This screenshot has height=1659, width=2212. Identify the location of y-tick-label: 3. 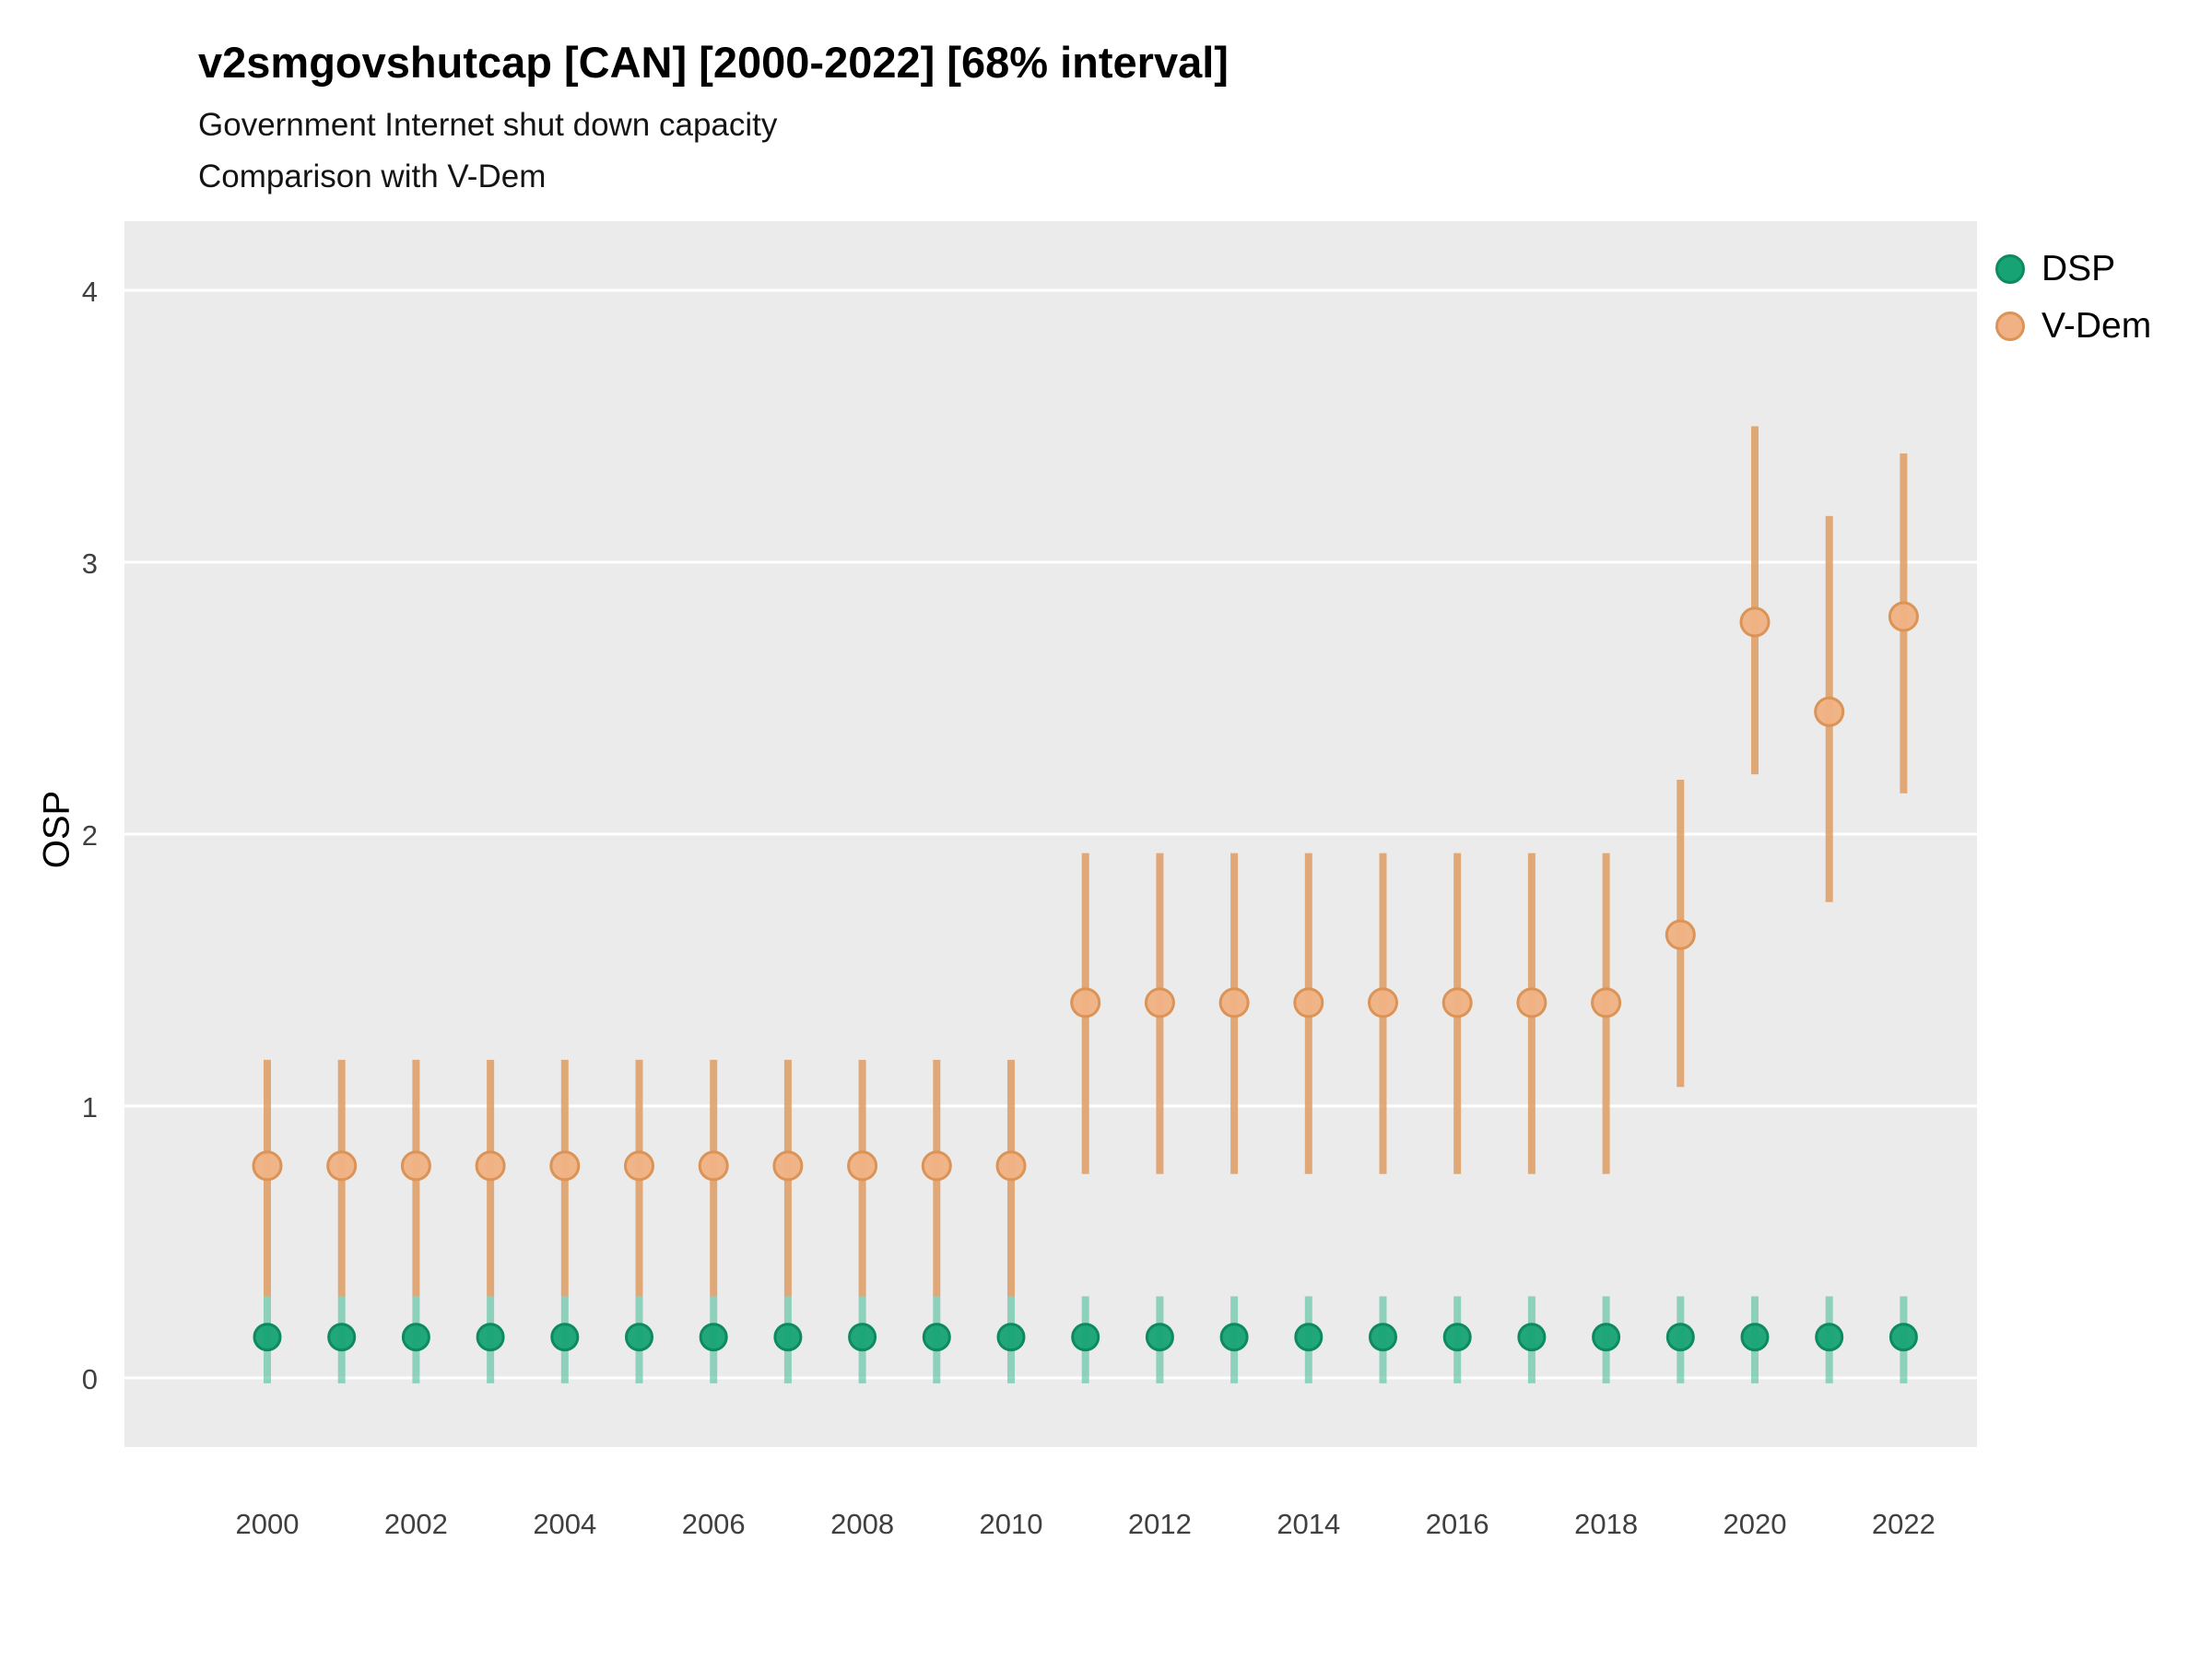
(90, 563).